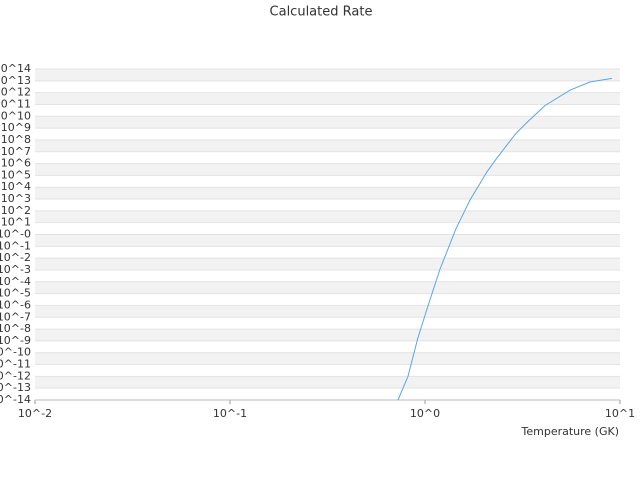 The width and height of the screenshot is (640, 480). Describe the element at coordinates (15, 399) in the screenshot. I see `y-tick-label: 10^-14` at that location.